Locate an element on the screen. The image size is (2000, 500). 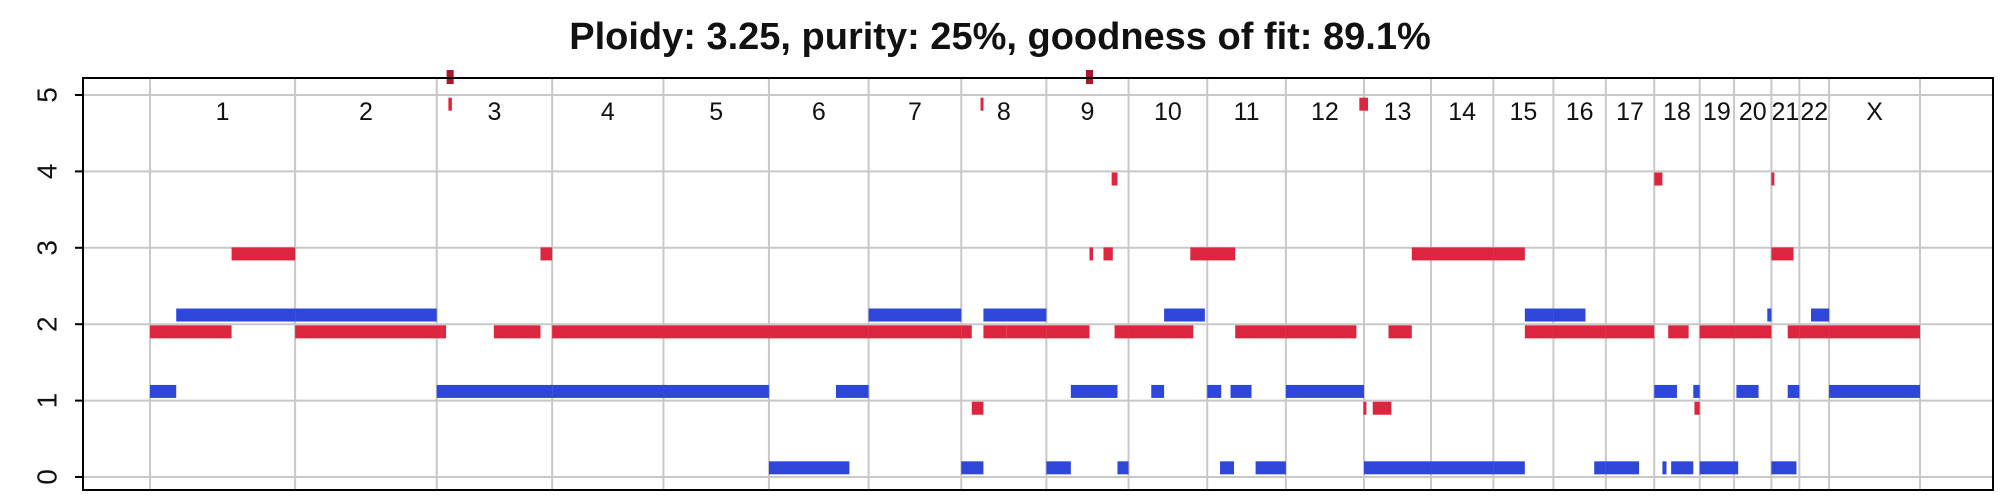
chromosome-label: 8 is located at coordinates (1004, 112).